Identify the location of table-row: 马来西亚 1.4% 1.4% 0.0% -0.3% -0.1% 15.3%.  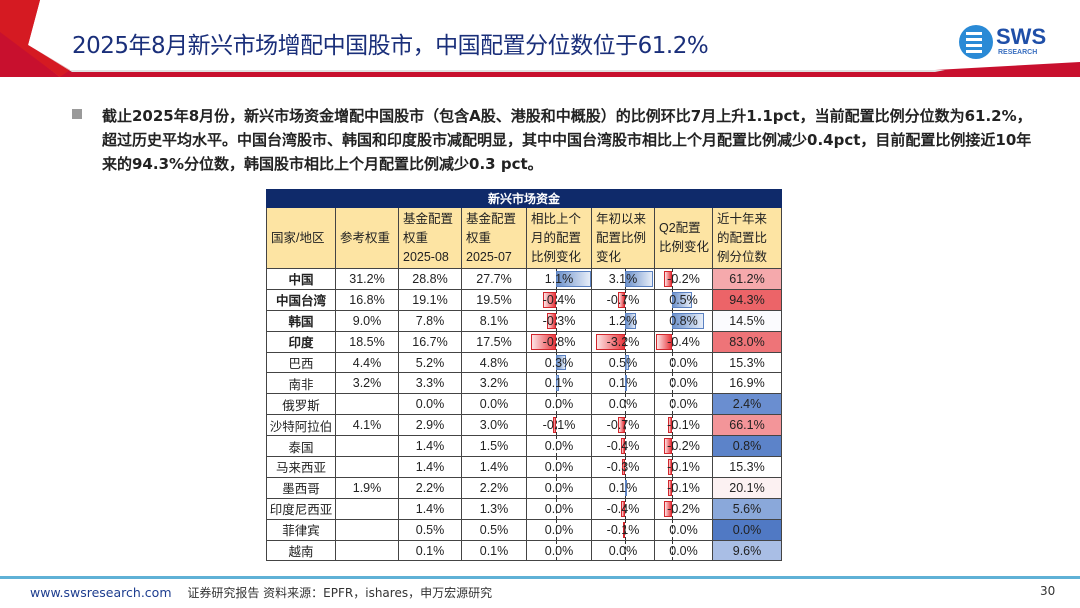
(524, 467).